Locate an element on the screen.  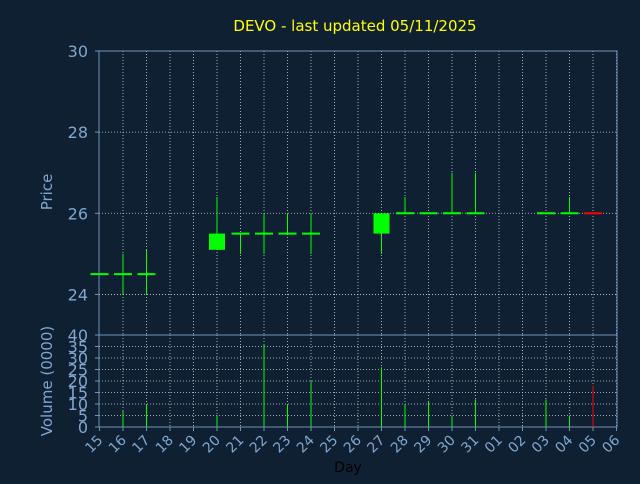
price-tick-label: 26 is located at coordinates (78, 213).